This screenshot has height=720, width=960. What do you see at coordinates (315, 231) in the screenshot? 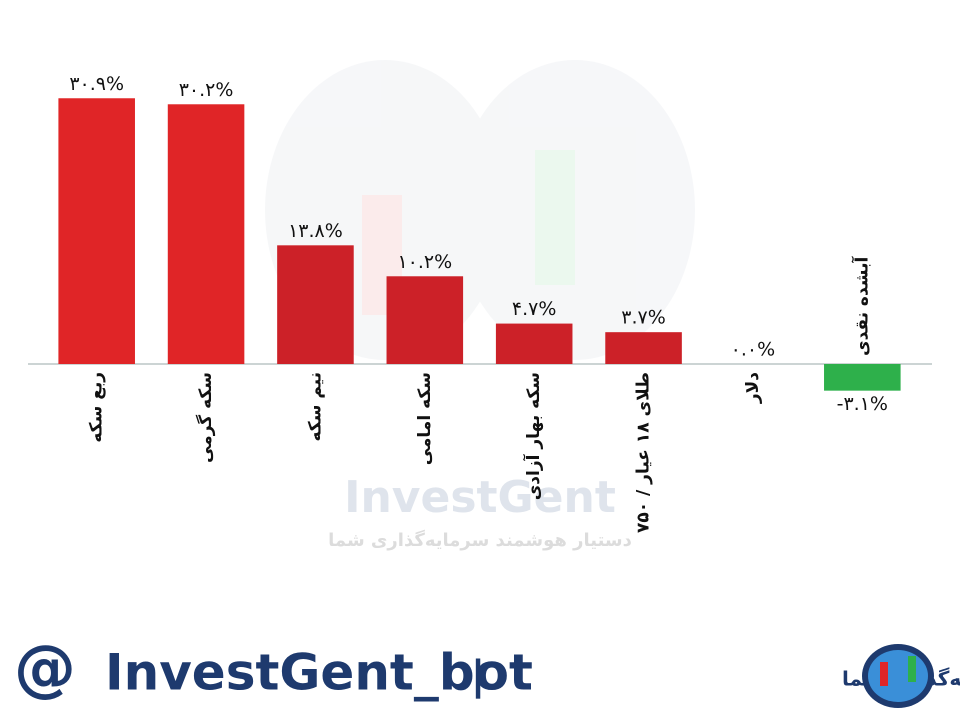
I see `value-label: ۱۳.۸%` at bounding box center [315, 231].